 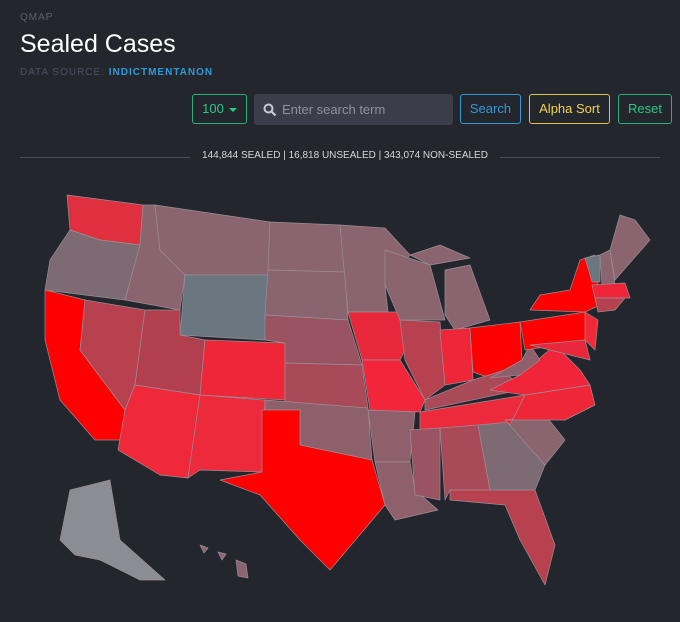 What do you see at coordinates (270, 110) in the screenshot?
I see `search-icon` at bounding box center [270, 110].